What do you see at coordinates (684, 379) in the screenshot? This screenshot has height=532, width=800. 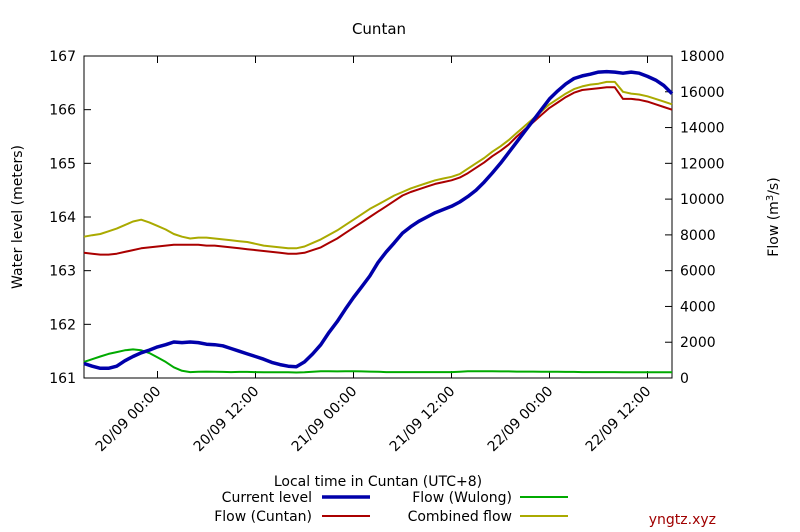 I see `y-right-tick-label: 0` at bounding box center [684, 379].